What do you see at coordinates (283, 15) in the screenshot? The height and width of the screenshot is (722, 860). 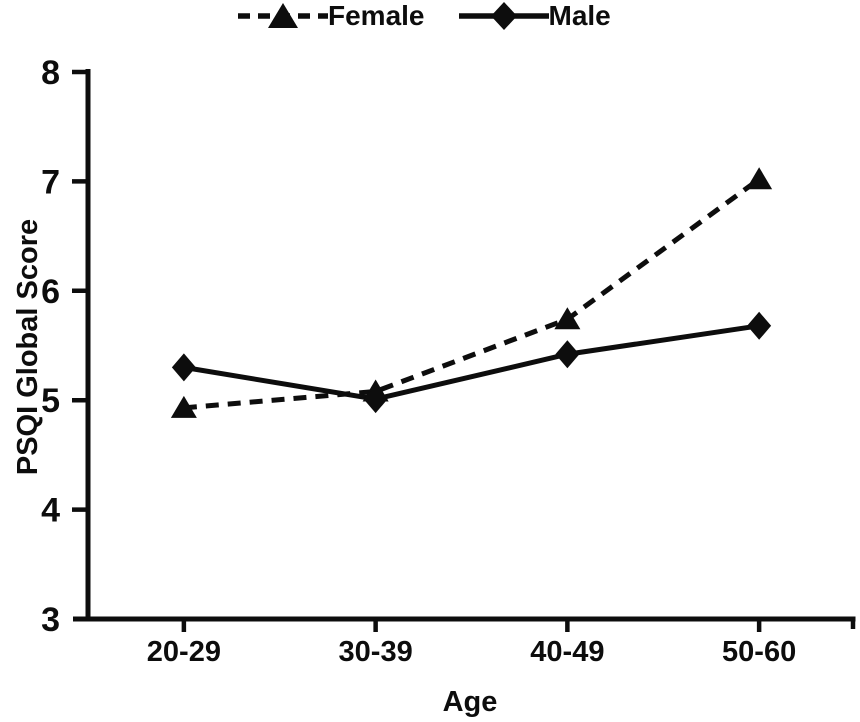 I see `female-dashed-line-triangle-icon` at bounding box center [283, 15].